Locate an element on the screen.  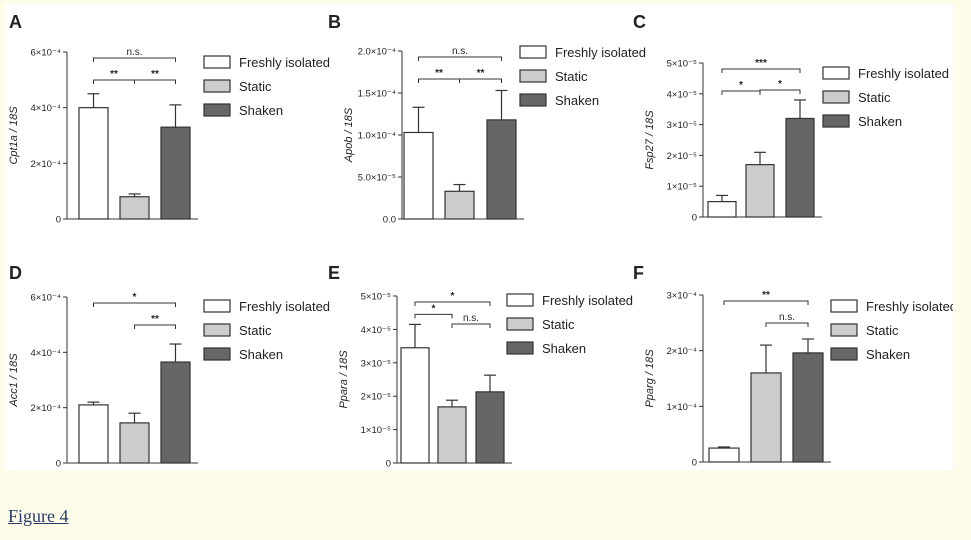
y-axis-label: Cpt1a / 18S is located at coordinates (14, 135).